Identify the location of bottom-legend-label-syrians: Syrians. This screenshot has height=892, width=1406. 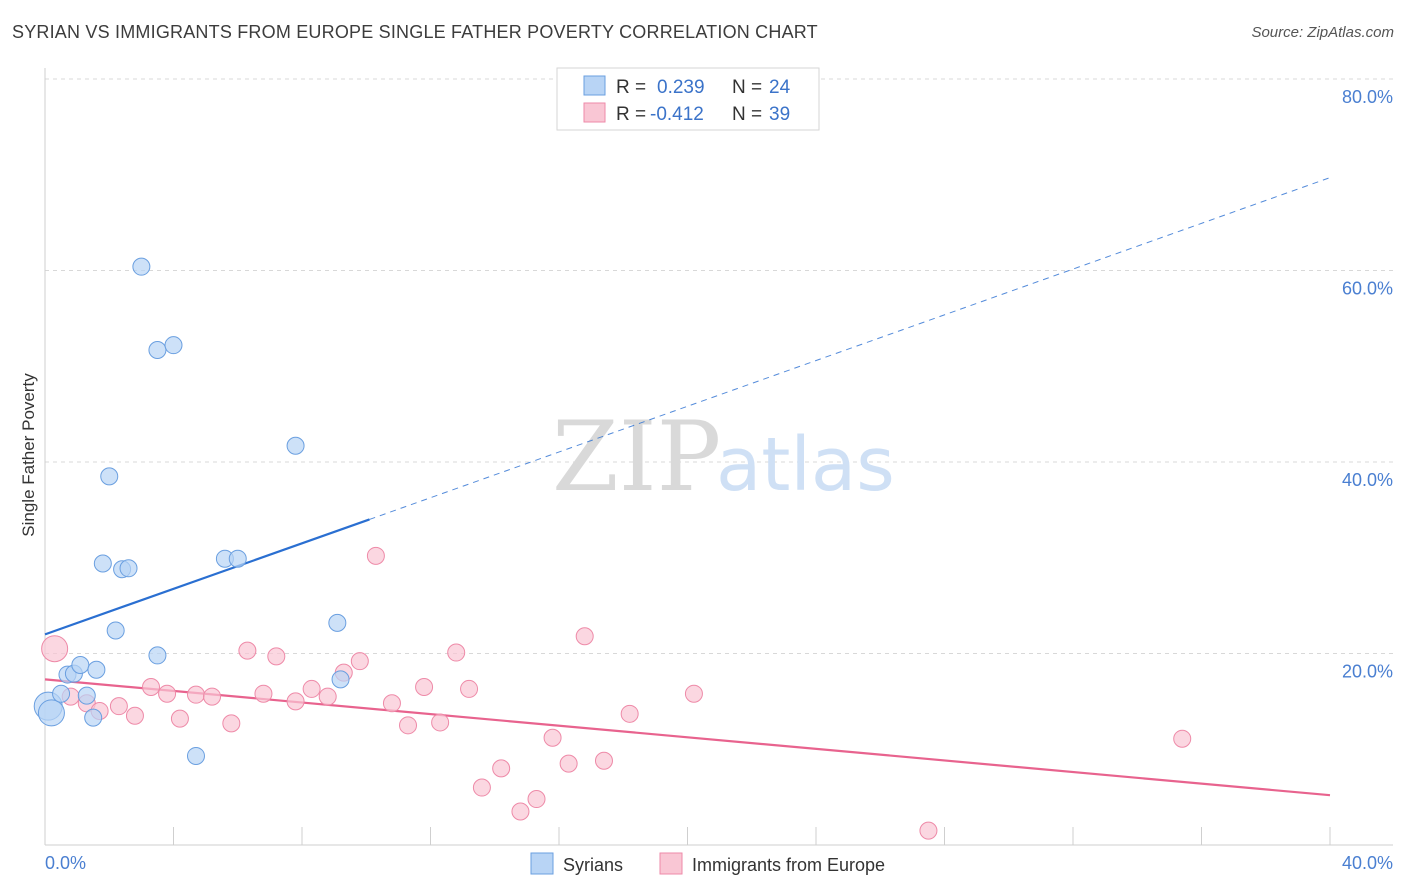
(593, 865).